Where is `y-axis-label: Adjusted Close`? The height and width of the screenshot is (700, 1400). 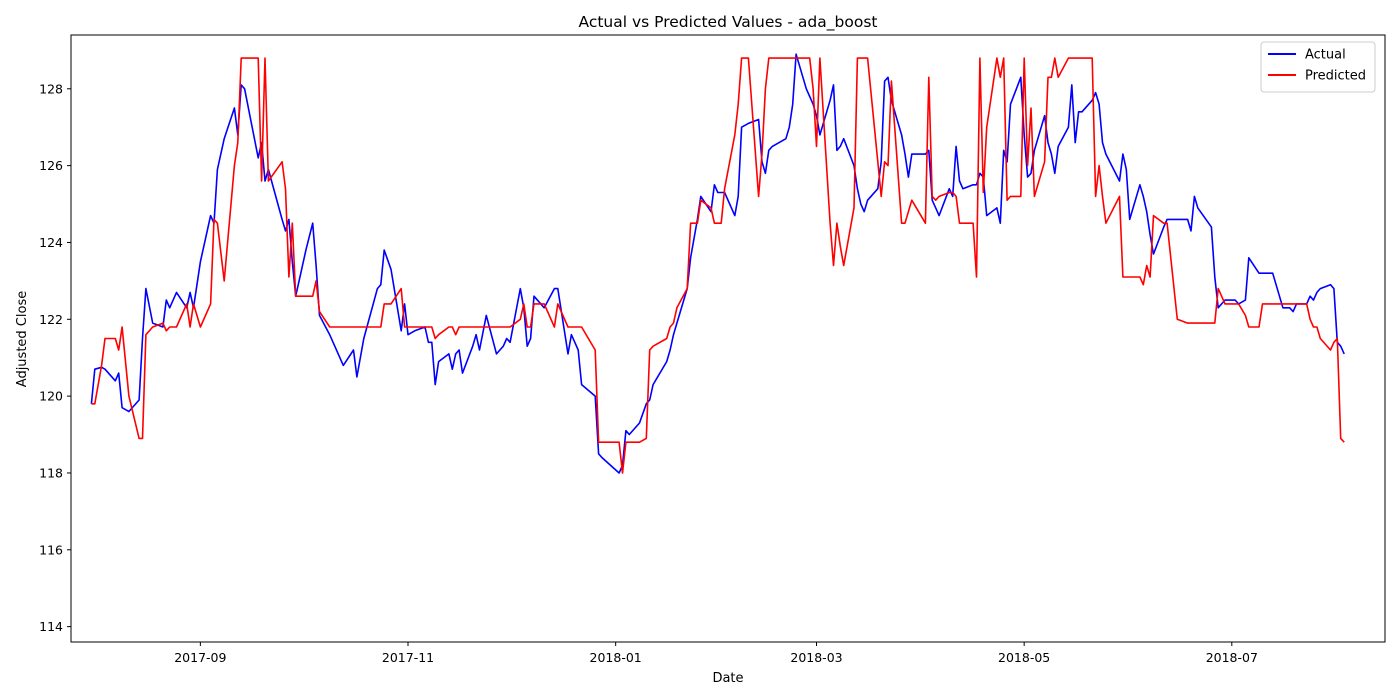 y-axis-label: Adjusted Close is located at coordinates (22, 339).